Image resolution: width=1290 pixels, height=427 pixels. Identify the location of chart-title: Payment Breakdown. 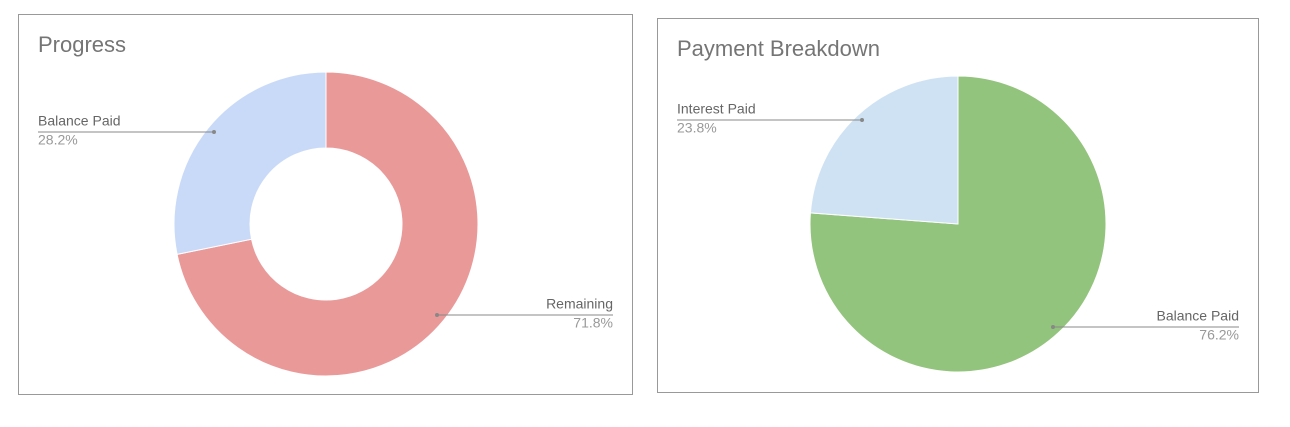
(778, 48).